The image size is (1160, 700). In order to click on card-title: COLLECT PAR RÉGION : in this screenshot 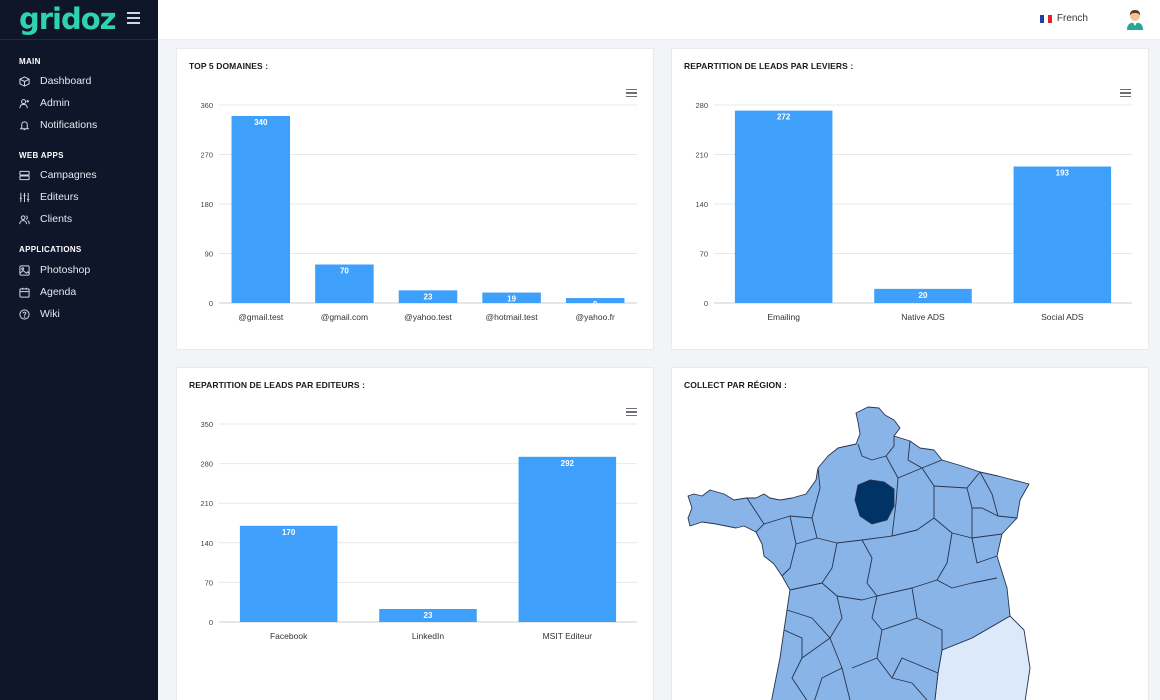, I will do `click(735, 385)`.